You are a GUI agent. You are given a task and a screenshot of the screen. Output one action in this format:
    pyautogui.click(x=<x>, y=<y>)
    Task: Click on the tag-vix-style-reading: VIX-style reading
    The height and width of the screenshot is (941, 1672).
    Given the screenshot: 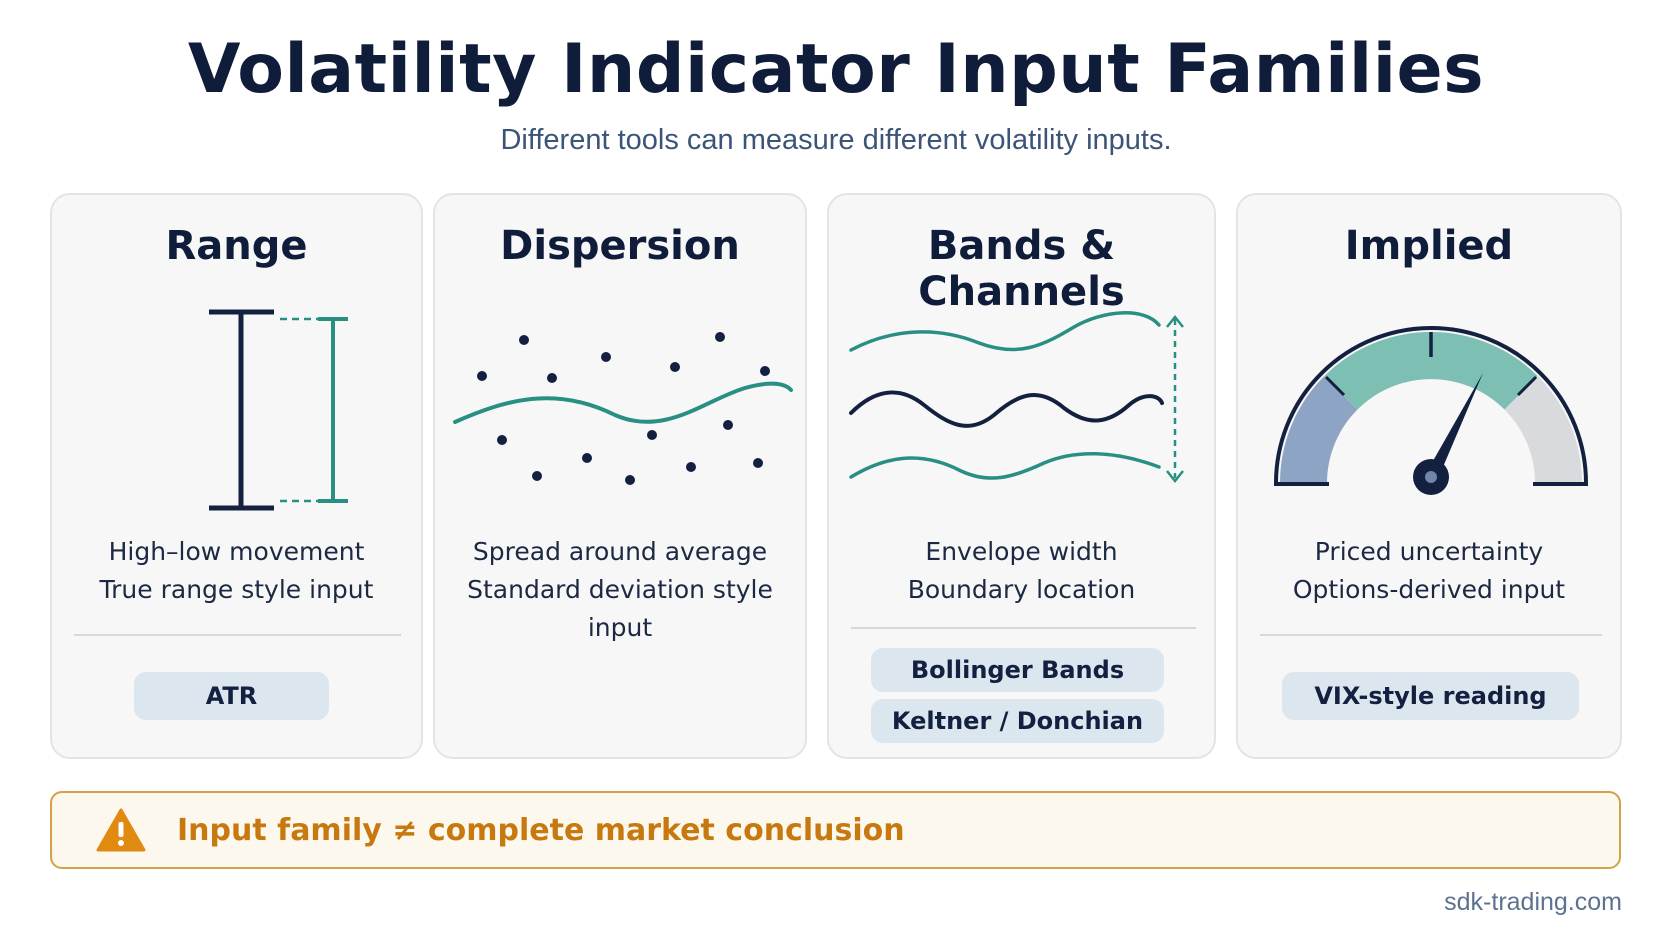 What is the action you would take?
    pyautogui.click(x=1430, y=696)
    